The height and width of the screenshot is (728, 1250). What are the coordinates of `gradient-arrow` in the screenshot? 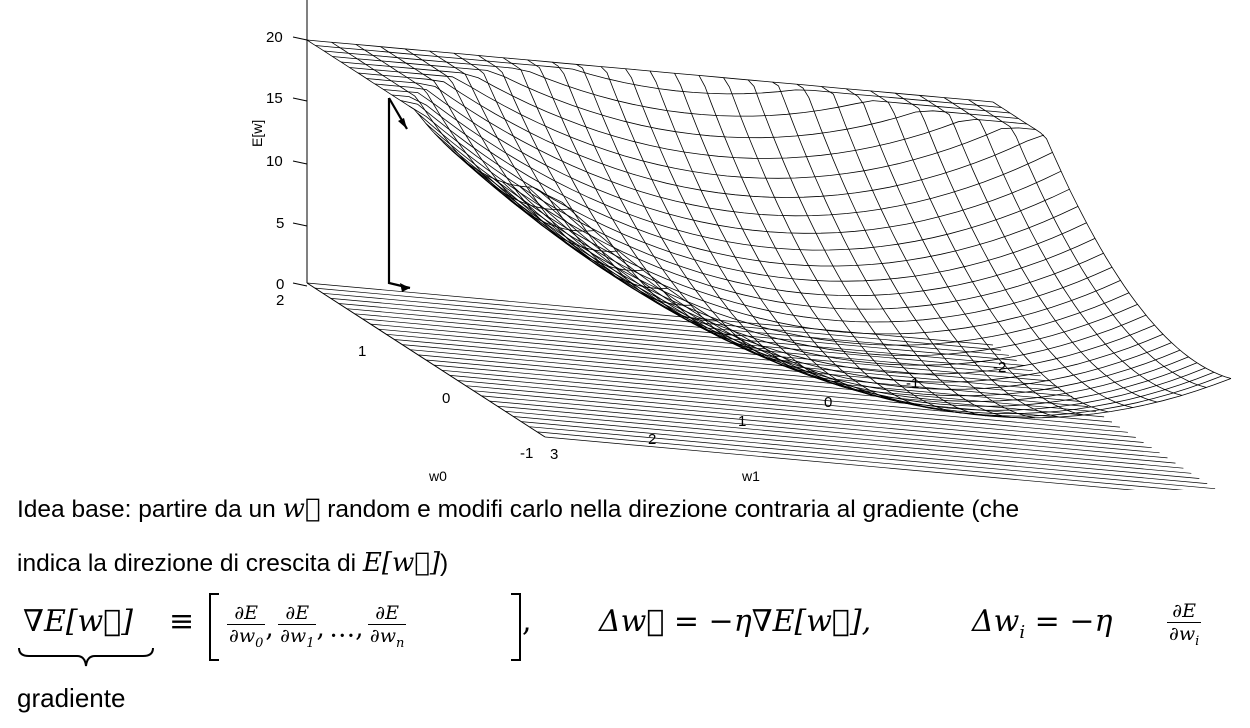 It's located at (399, 194).